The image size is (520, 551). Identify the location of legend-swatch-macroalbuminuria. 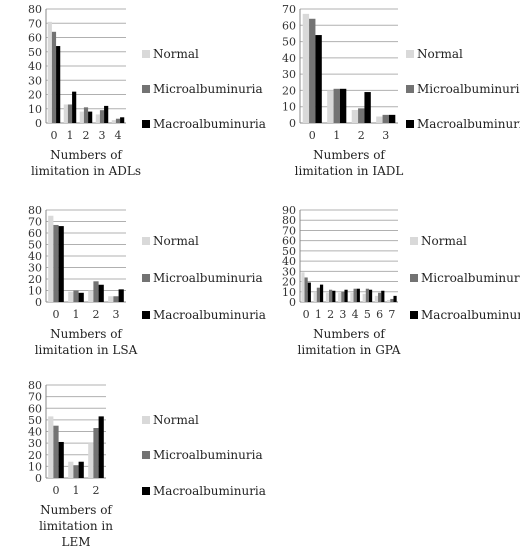
(146, 315).